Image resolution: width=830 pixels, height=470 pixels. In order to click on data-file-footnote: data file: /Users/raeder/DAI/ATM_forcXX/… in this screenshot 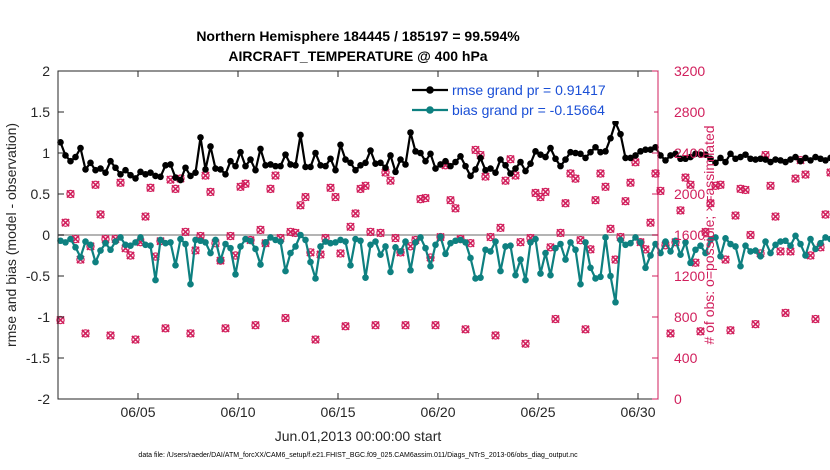, I will do `click(358, 455)`.